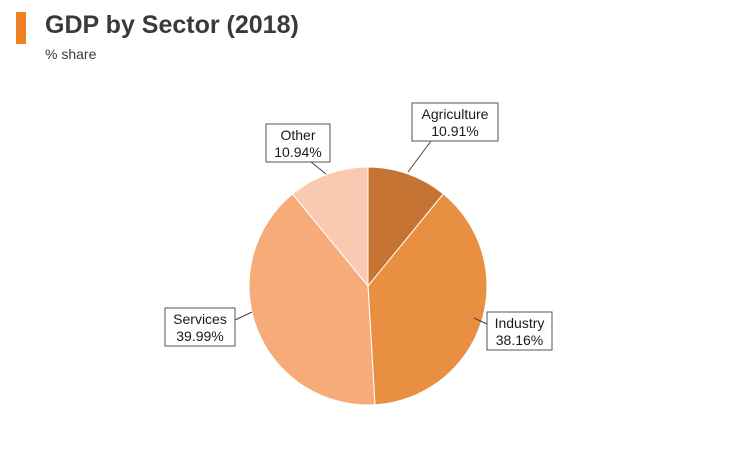 The width and height of the screenshot is (750, 450). I want to click on pie-slice-other, so click(330, 227).